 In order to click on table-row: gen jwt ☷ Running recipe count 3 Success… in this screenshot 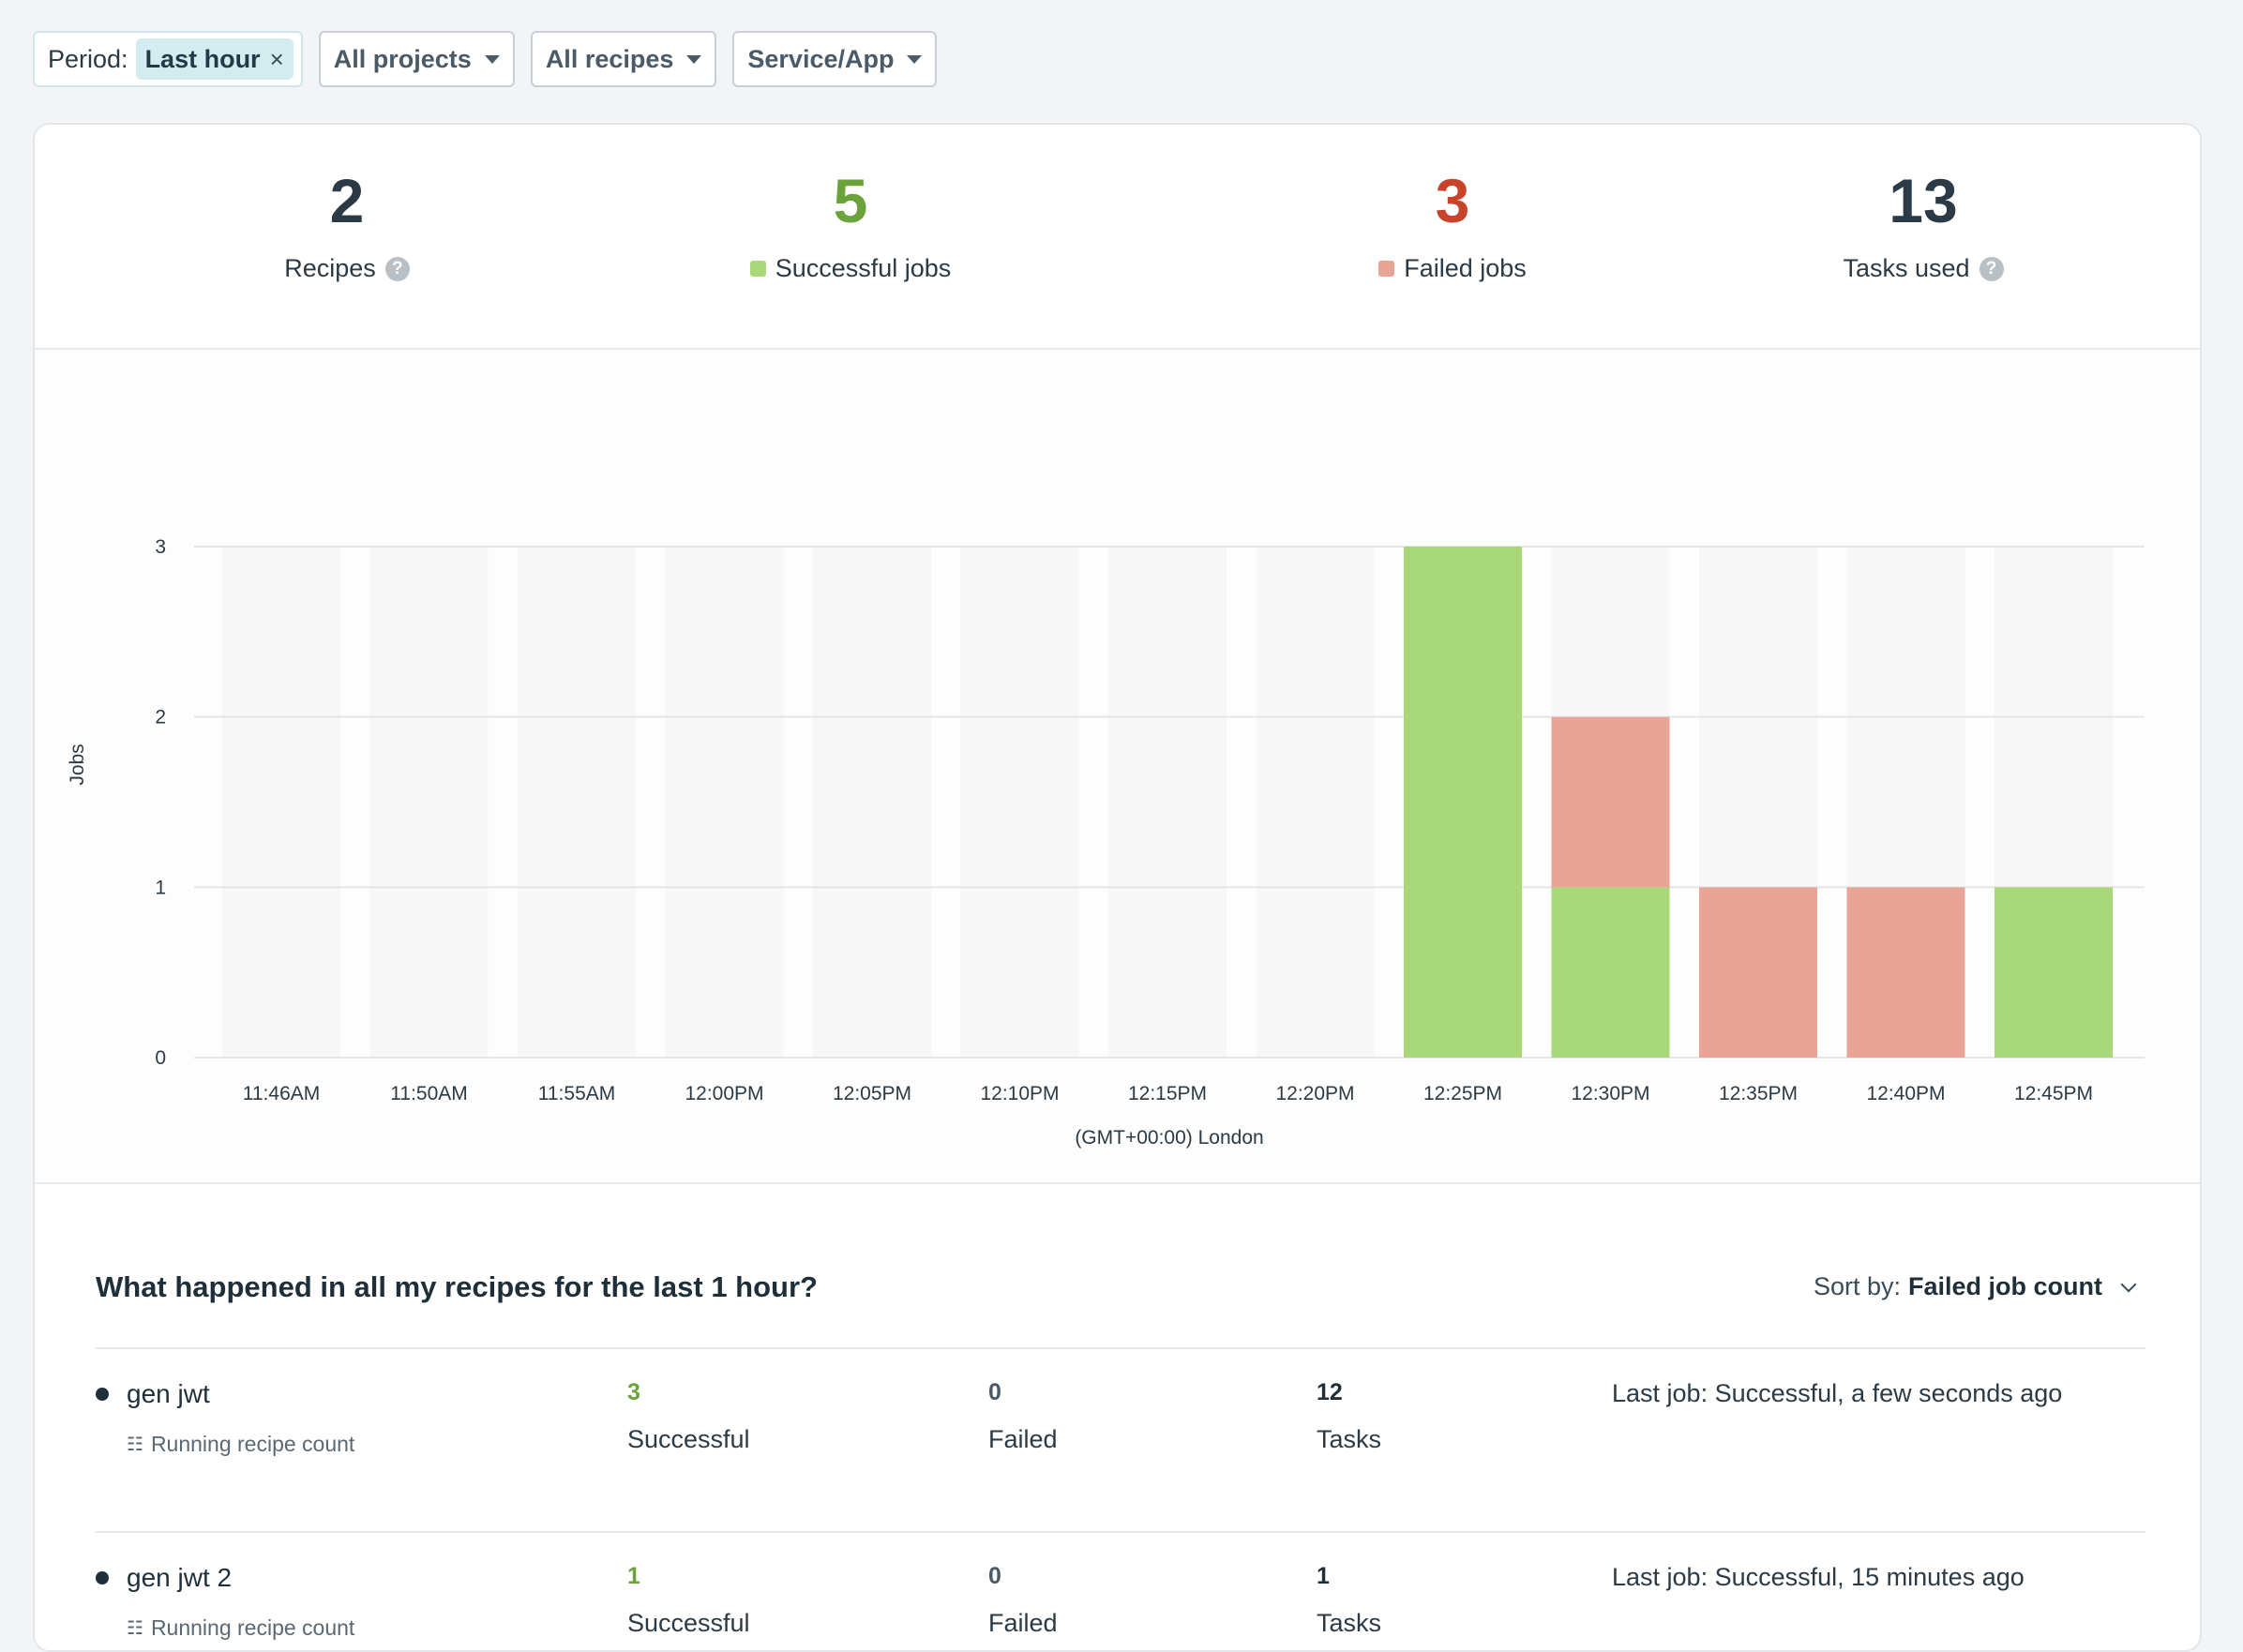, I will do `click(1120, 1441)`.